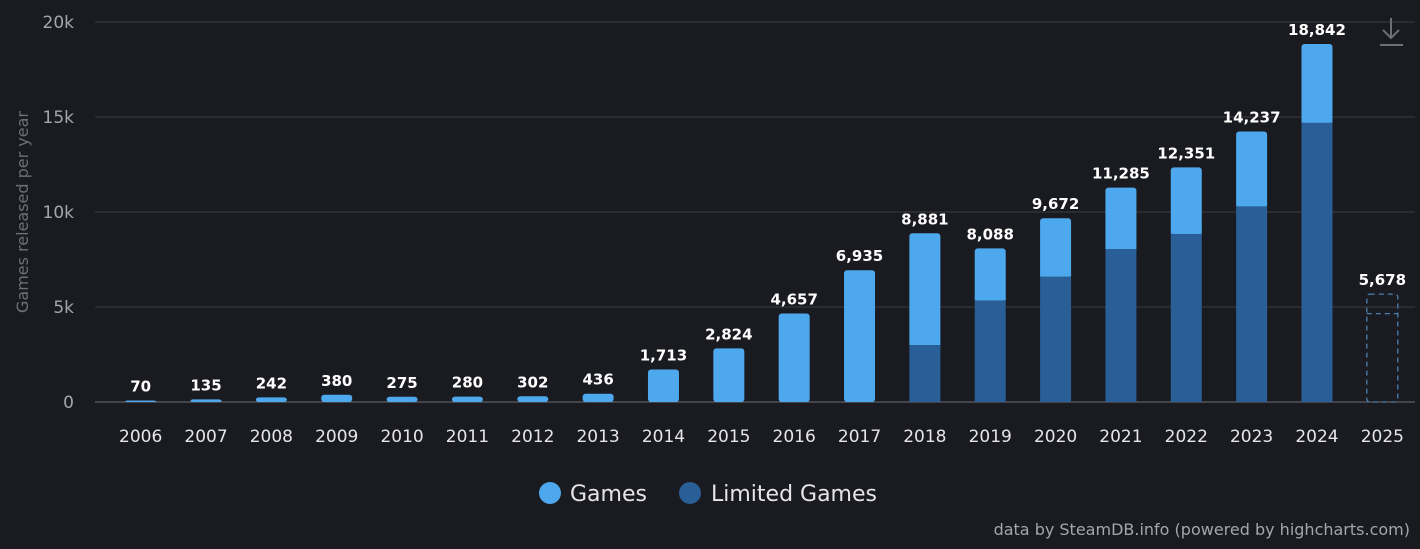 The width and height of the screenshot is (1420, 549). Describe the element at coordinates (793, 300) in the screenshot. I see `data-label: 4,657` at that location.